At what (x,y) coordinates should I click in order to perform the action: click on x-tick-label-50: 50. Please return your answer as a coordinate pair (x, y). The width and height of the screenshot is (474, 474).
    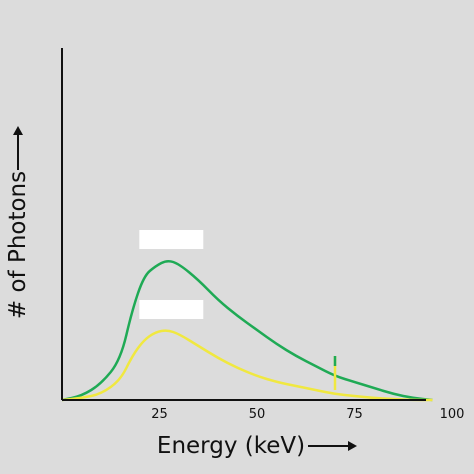
    Looking at the image, I should click on (257, 414).